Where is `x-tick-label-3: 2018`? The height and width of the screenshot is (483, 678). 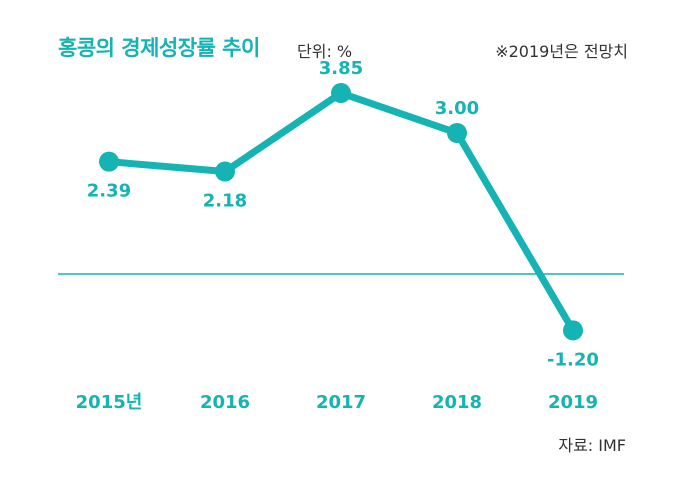 x-tick-label-3: 2018 is located at coordinates (457, 402).